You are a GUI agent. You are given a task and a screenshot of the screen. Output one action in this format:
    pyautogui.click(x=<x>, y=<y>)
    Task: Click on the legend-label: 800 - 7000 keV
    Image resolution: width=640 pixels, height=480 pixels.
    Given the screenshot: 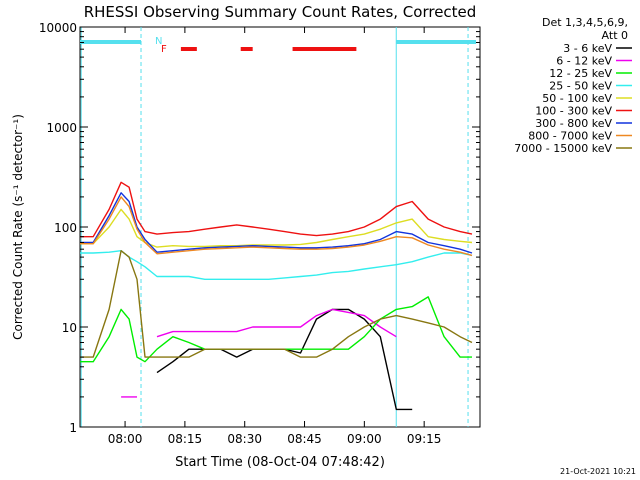 What is the action you would take?
    pyautogui.click(x=570, y=136)
    